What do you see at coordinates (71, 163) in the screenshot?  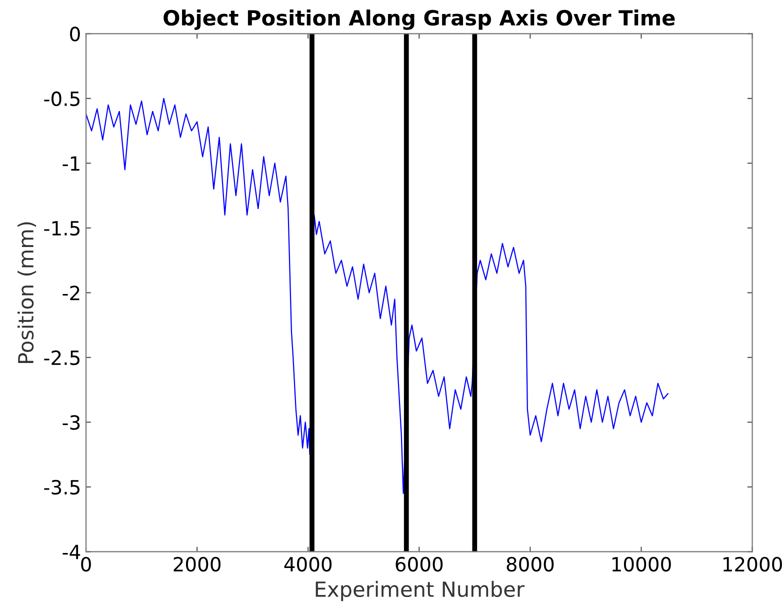 I see `y-tick-label: -1` at bounding box center [71, 163].